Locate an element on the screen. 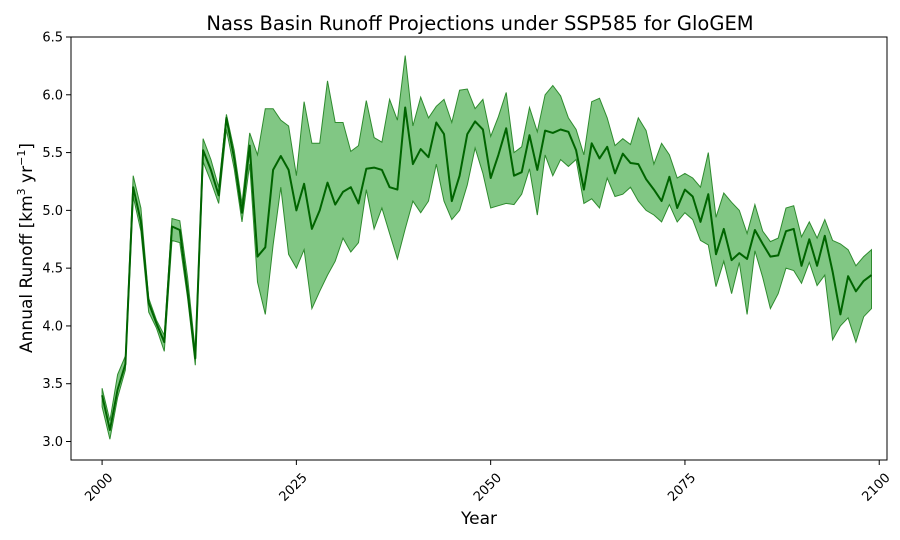 Image resolution: width=900 pixels, height=540 pixels. y-axis-label-end: ] is located at coordinates (27, 146).